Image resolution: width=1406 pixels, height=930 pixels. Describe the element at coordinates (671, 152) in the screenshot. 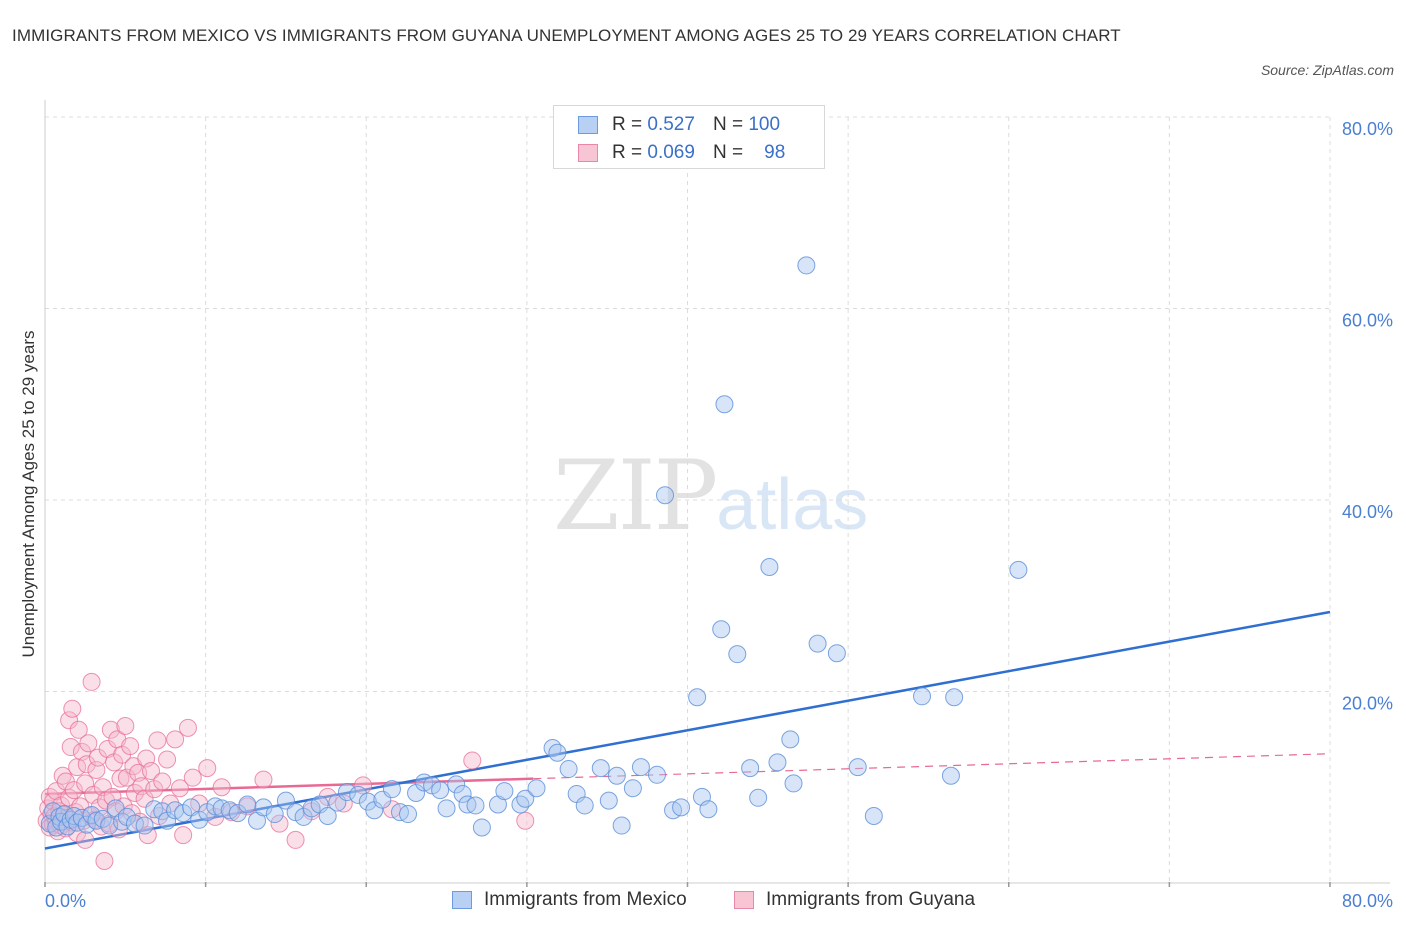

I see `guyana-r-value: 0.069` at that location.